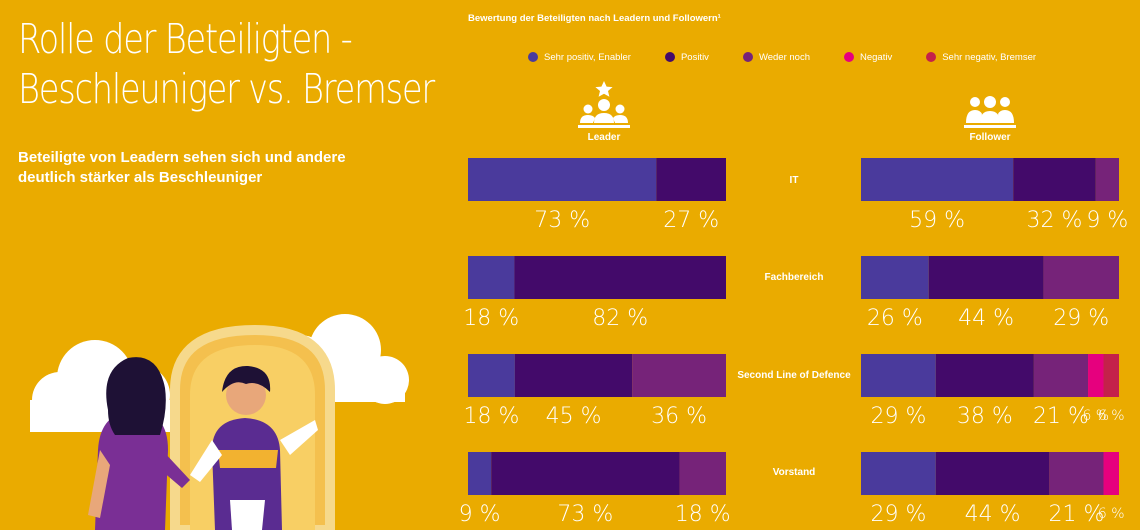 Image resolution: width=1140 pixels, height=530 pixels. Describe the element at coordinates (1076, 473) in the screenshot. I see `bar-follower-vorstand-weder-noch` at that location.